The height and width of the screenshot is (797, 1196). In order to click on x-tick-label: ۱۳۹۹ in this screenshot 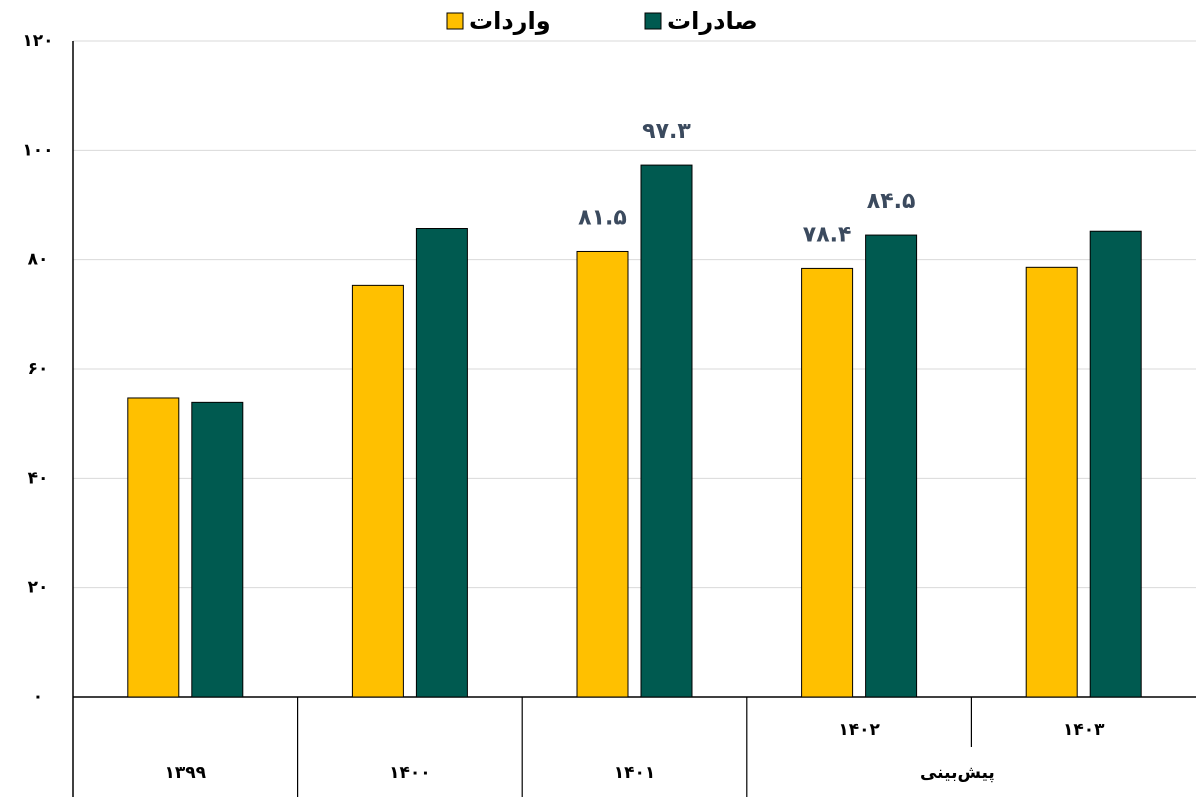, I will do `click(186, 773)`.